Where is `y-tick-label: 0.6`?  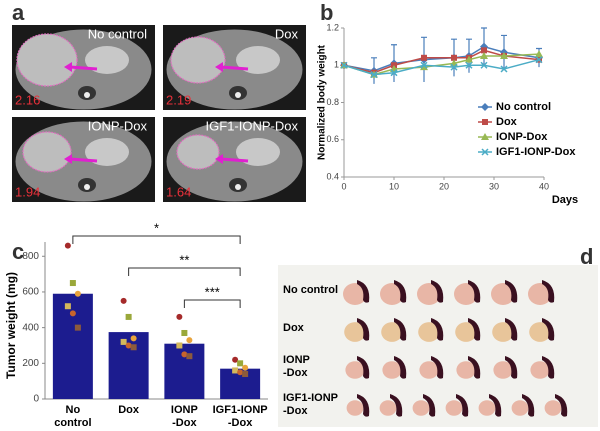
y-tick-label: 0.6 is located at coordinates (332, 139).